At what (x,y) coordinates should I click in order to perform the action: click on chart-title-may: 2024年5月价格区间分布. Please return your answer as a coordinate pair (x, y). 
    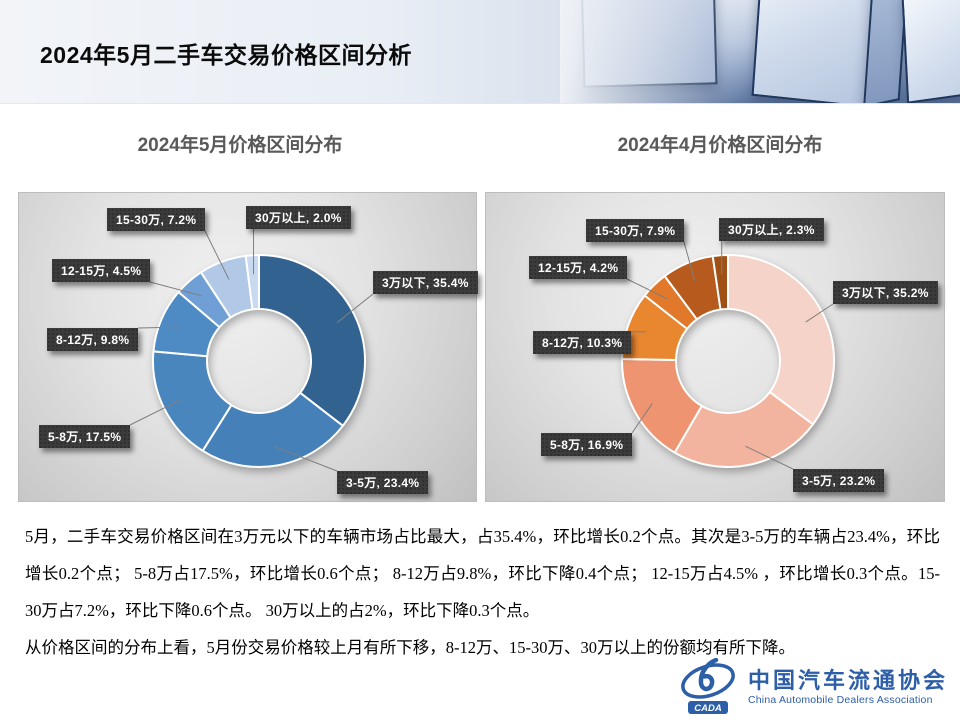
    Looking at the image, I should click on (240, 145).